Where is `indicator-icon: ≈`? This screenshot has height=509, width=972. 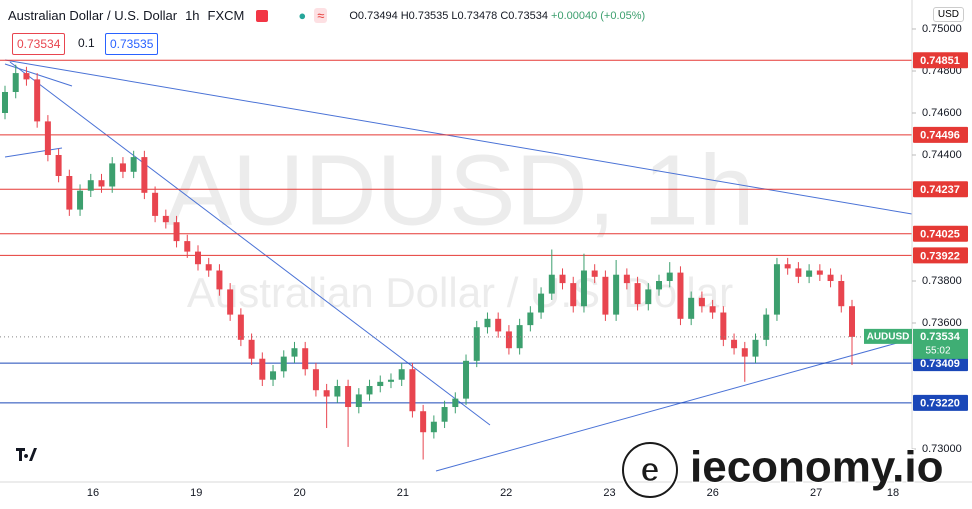 indicator-icon: ≈ is located at coordinates (321, 15).